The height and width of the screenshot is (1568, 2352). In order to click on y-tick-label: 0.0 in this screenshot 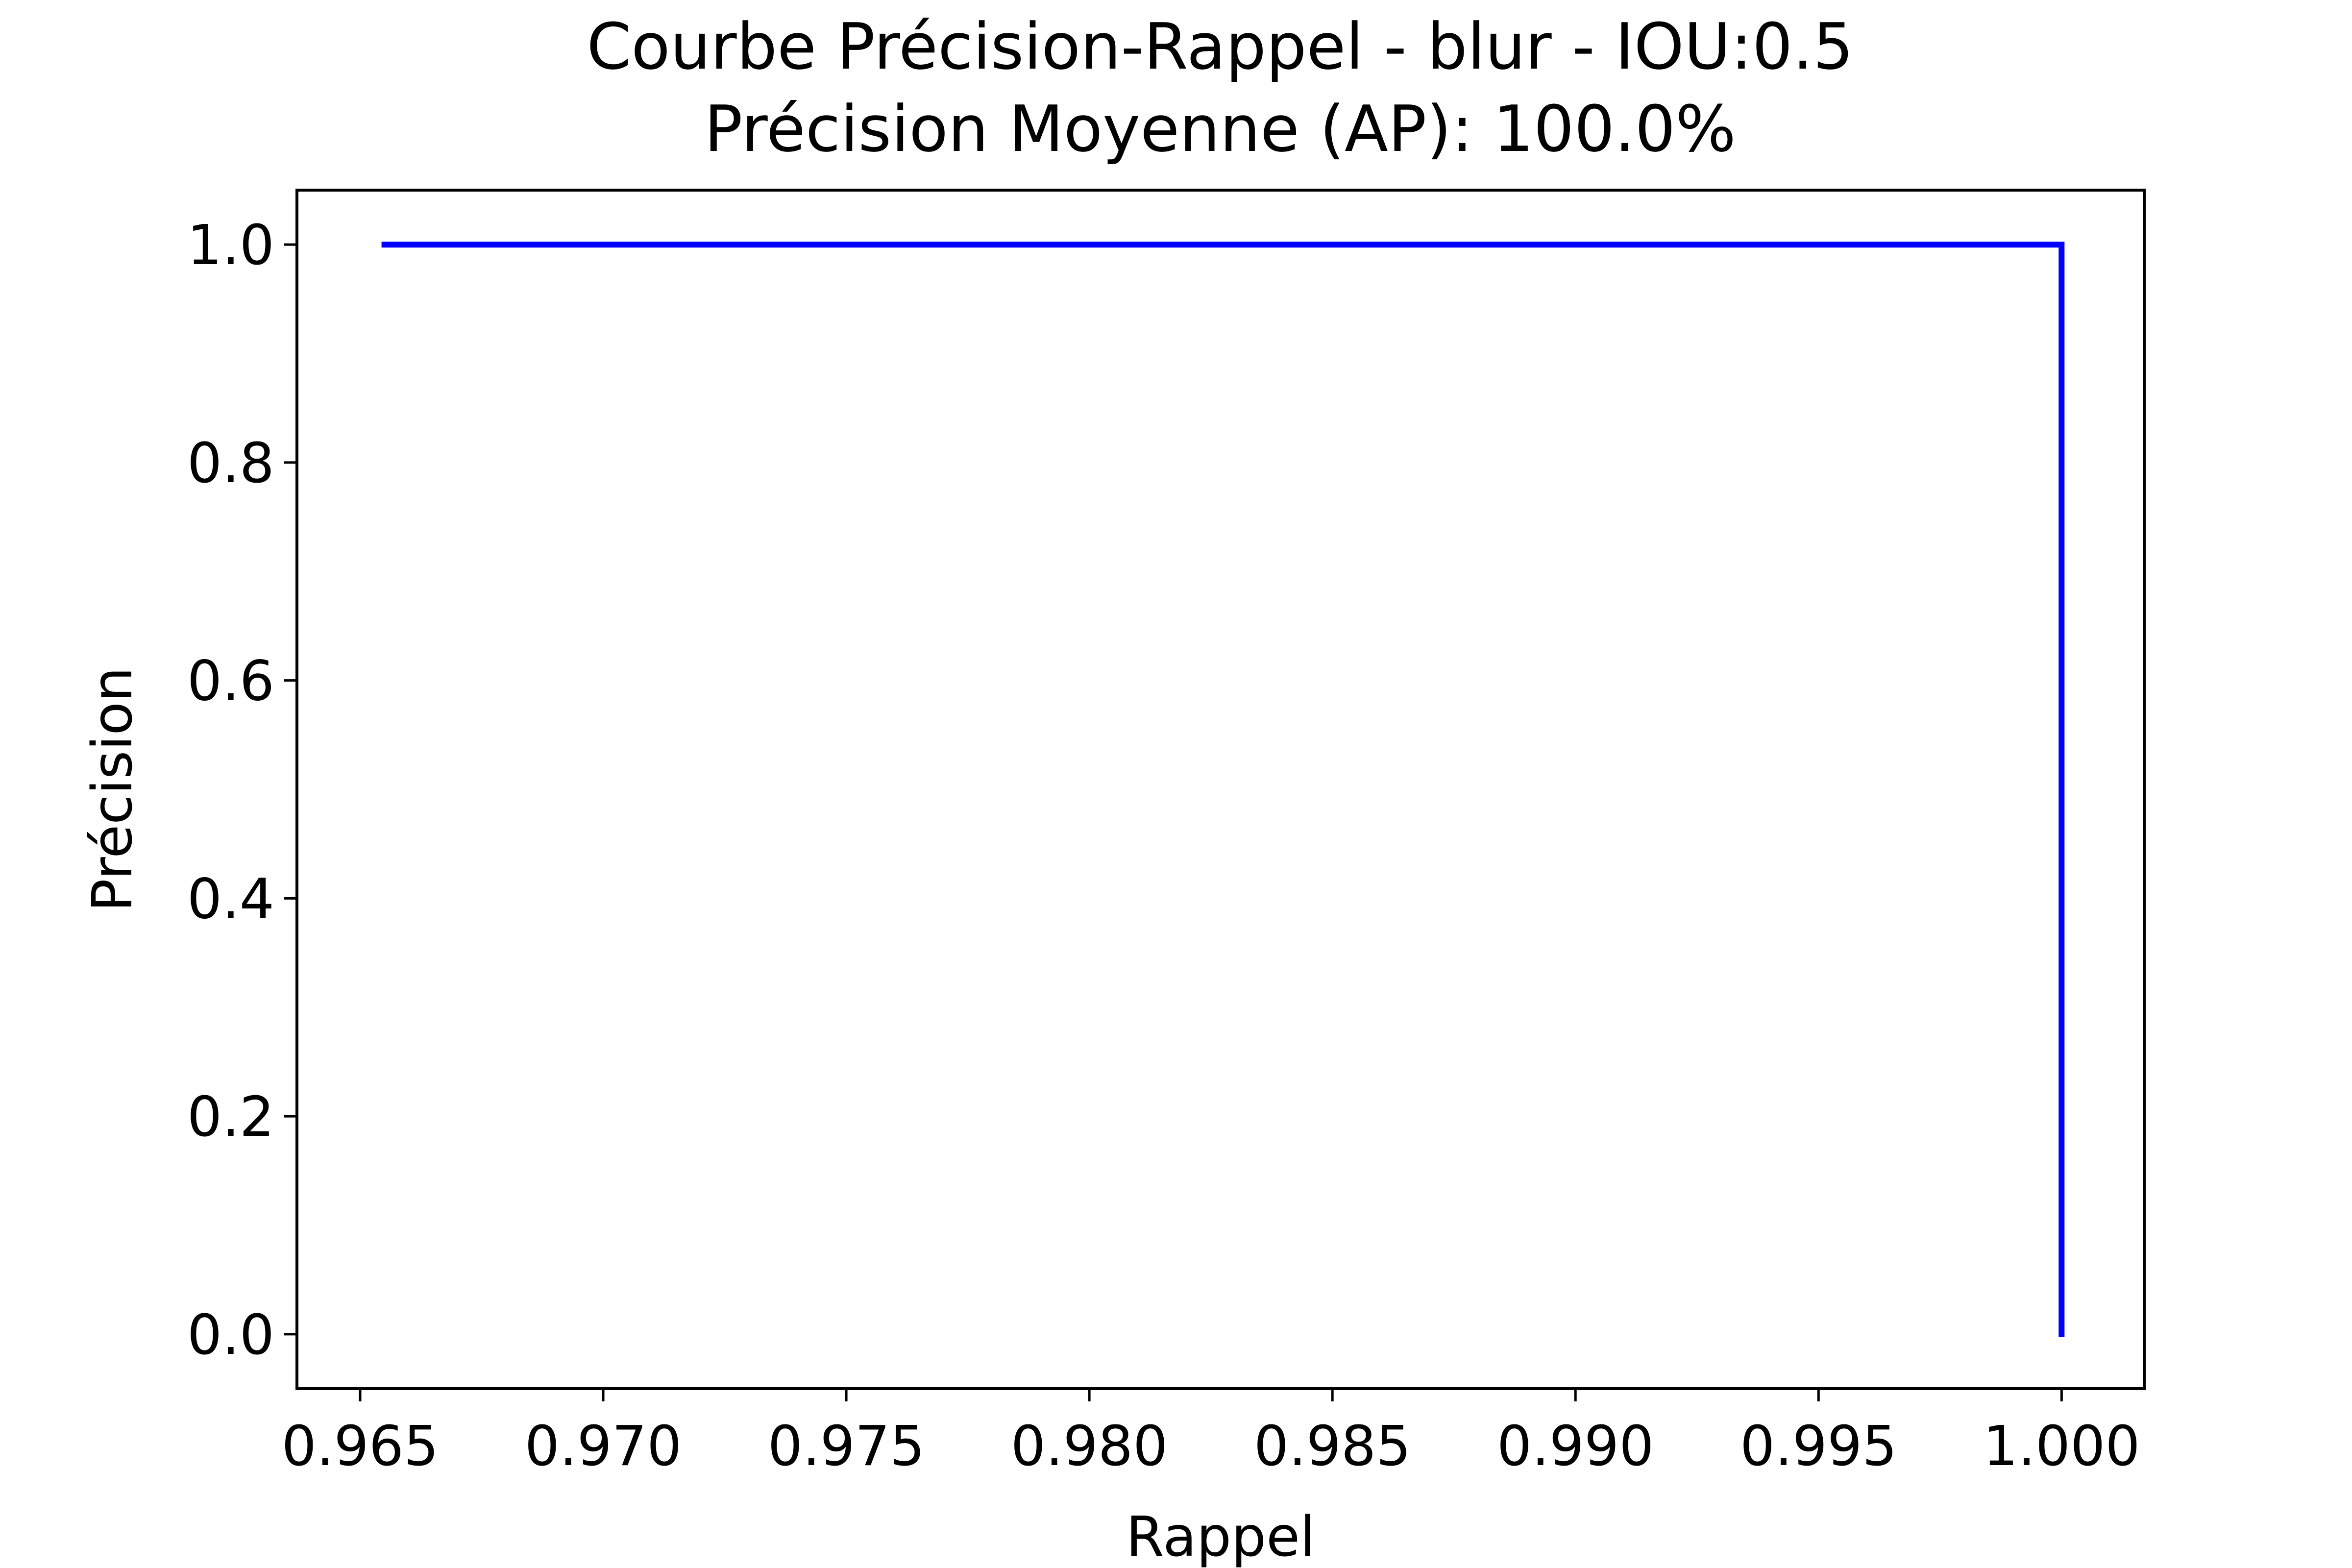, I will do `click(230, 1335)`.